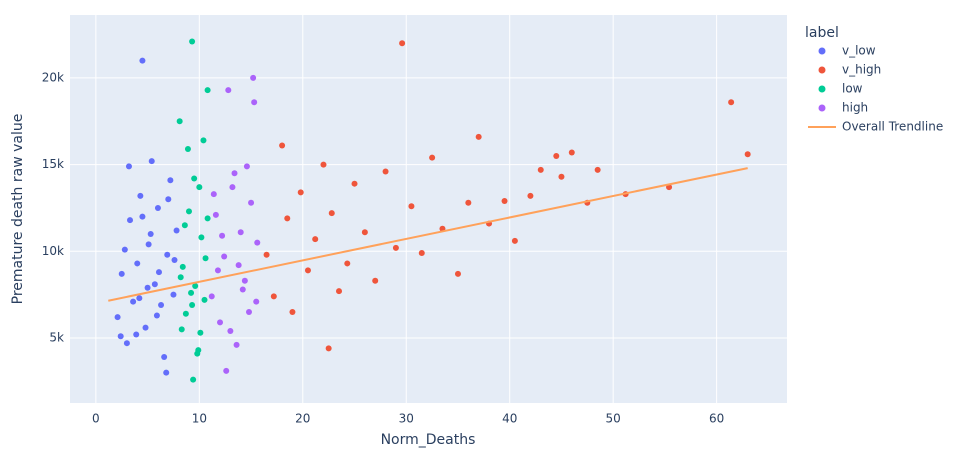 This screenshot has height=466, width=955. Describe the element at coordinates (822, 33) in the screenshot. I see `legend-title: label` at that location.